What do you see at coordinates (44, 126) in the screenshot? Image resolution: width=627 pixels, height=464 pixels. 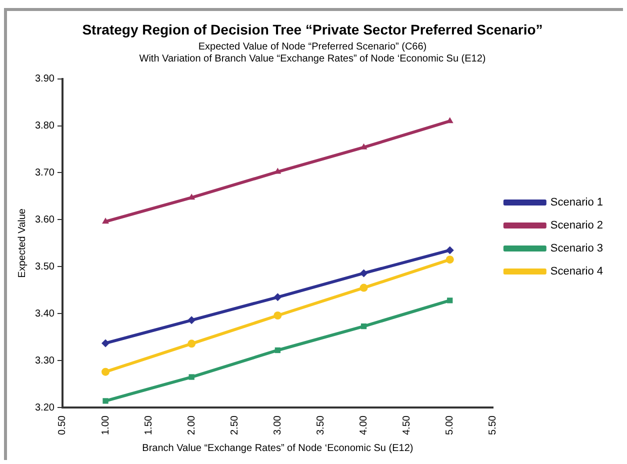 I see `y-tick-label: 3.80` at bounding box center [44, 126].